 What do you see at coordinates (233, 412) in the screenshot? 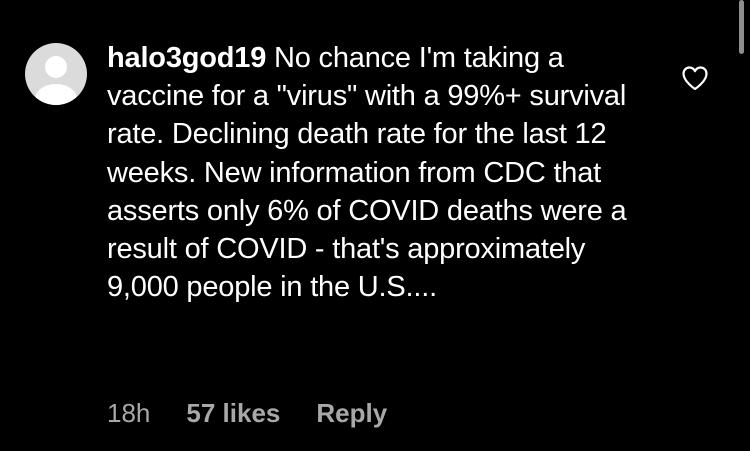
I see `comment-likes-count: 57 likes` at bounding box center [233, 412].